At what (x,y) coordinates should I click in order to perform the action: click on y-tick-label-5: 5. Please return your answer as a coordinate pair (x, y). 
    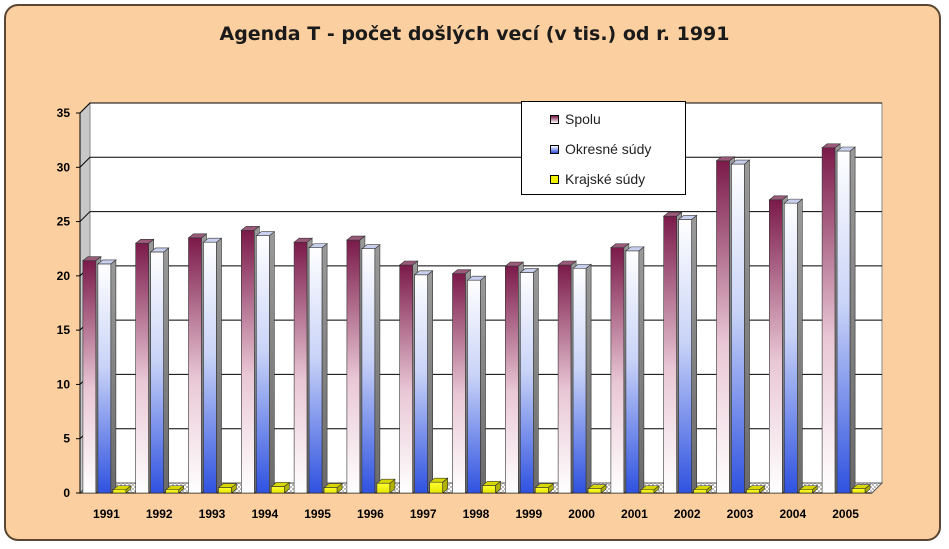
    Looking at the image, I should click on (66, 439).